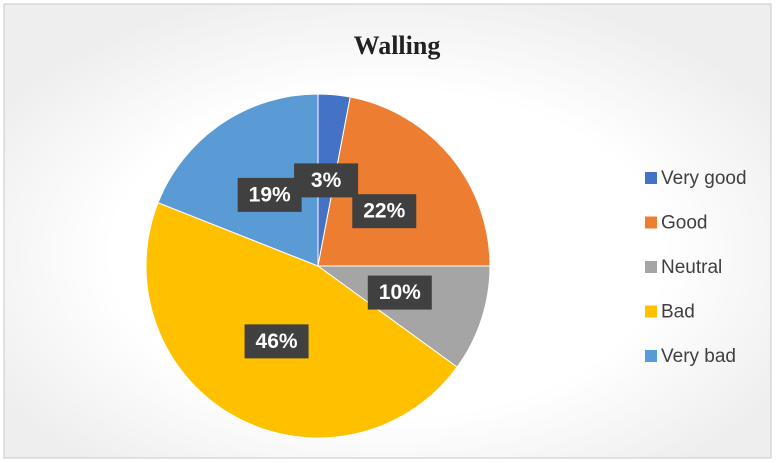  What do you see at coordinates (397, 45) in the screenshot?
I see `chart-title: Walling` at bounding box center [397, 45].